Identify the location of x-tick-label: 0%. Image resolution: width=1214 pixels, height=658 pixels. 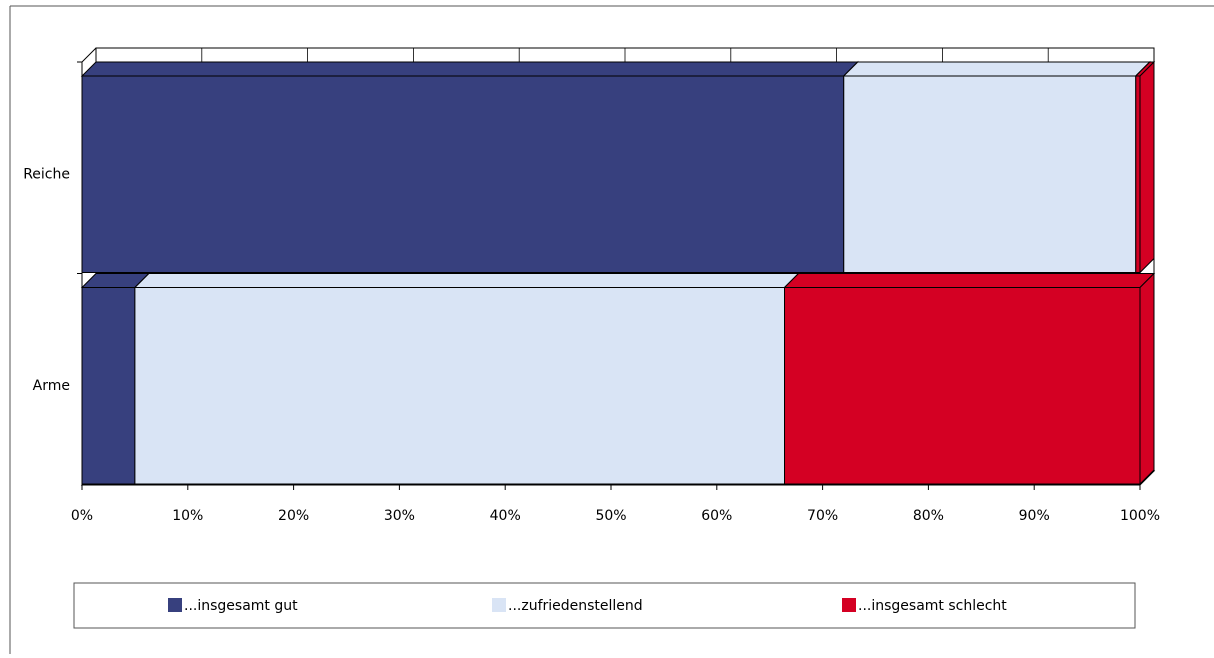
(82, 516).